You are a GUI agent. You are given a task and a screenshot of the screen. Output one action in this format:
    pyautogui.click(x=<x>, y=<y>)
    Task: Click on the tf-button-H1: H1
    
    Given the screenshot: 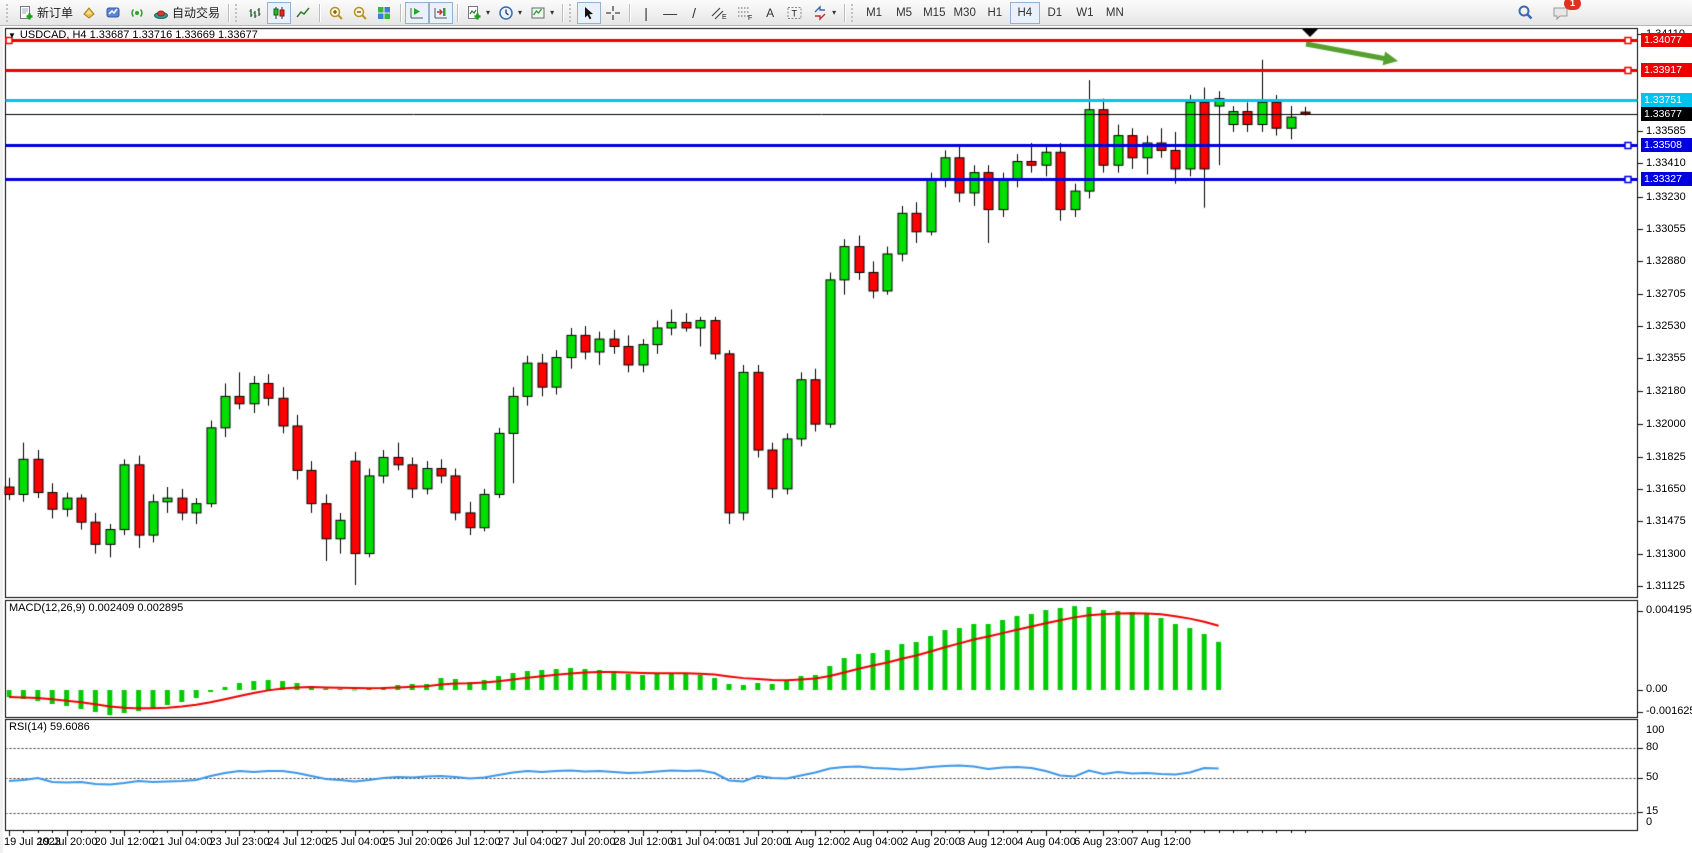 What is the action you would take?
    pyautogui.click(x=995, y=13)
    